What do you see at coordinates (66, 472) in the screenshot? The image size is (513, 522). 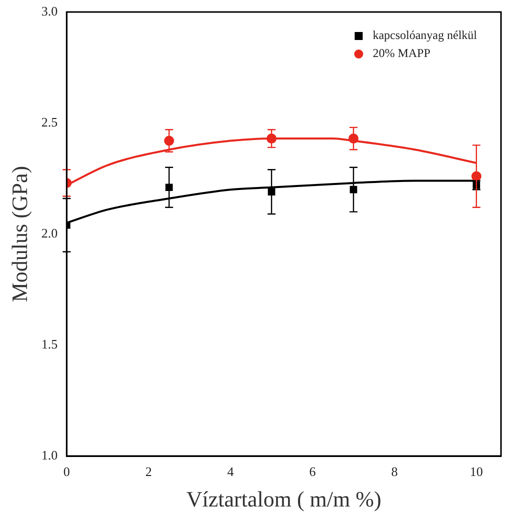 I see `x-tick-label: 0` at bounding box center [66, 472].